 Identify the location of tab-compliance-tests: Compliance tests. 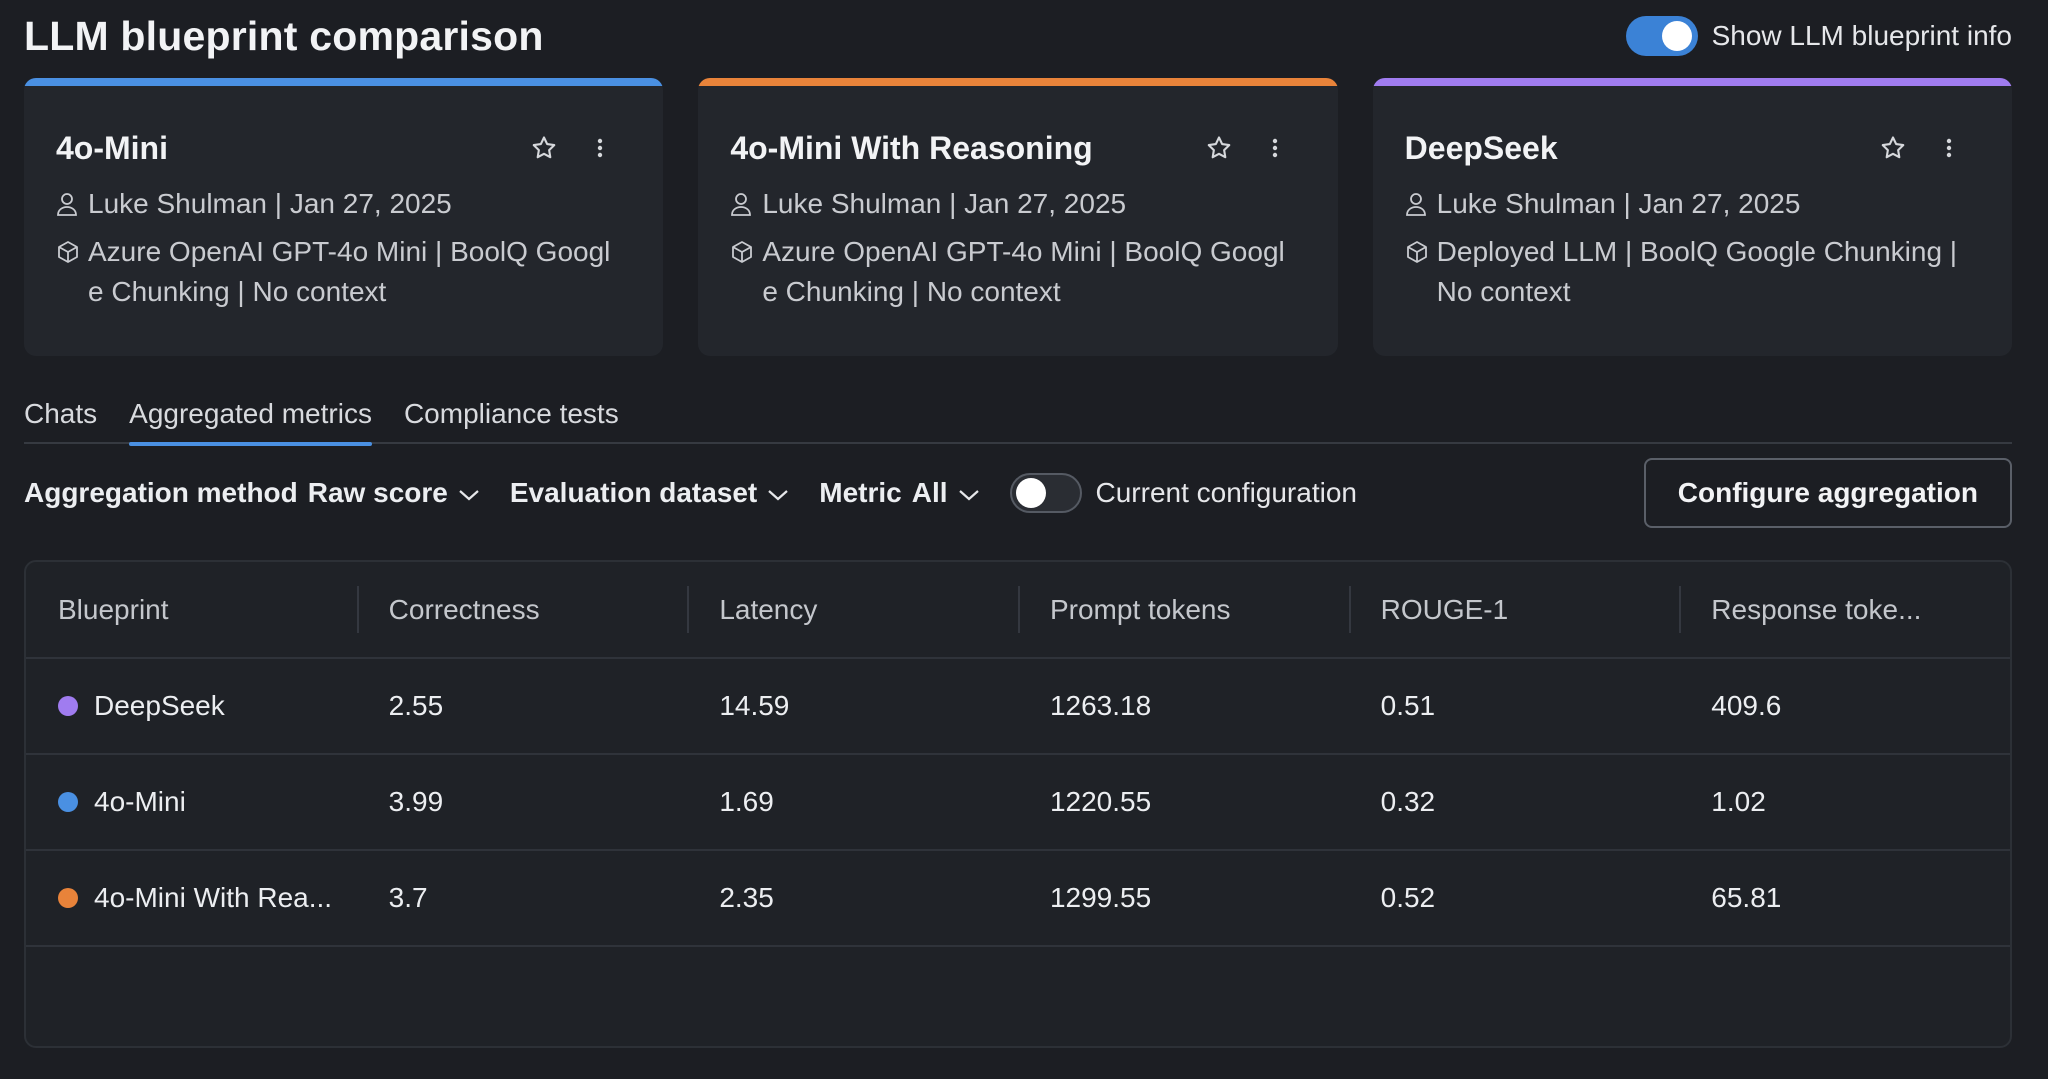
(511, 413).